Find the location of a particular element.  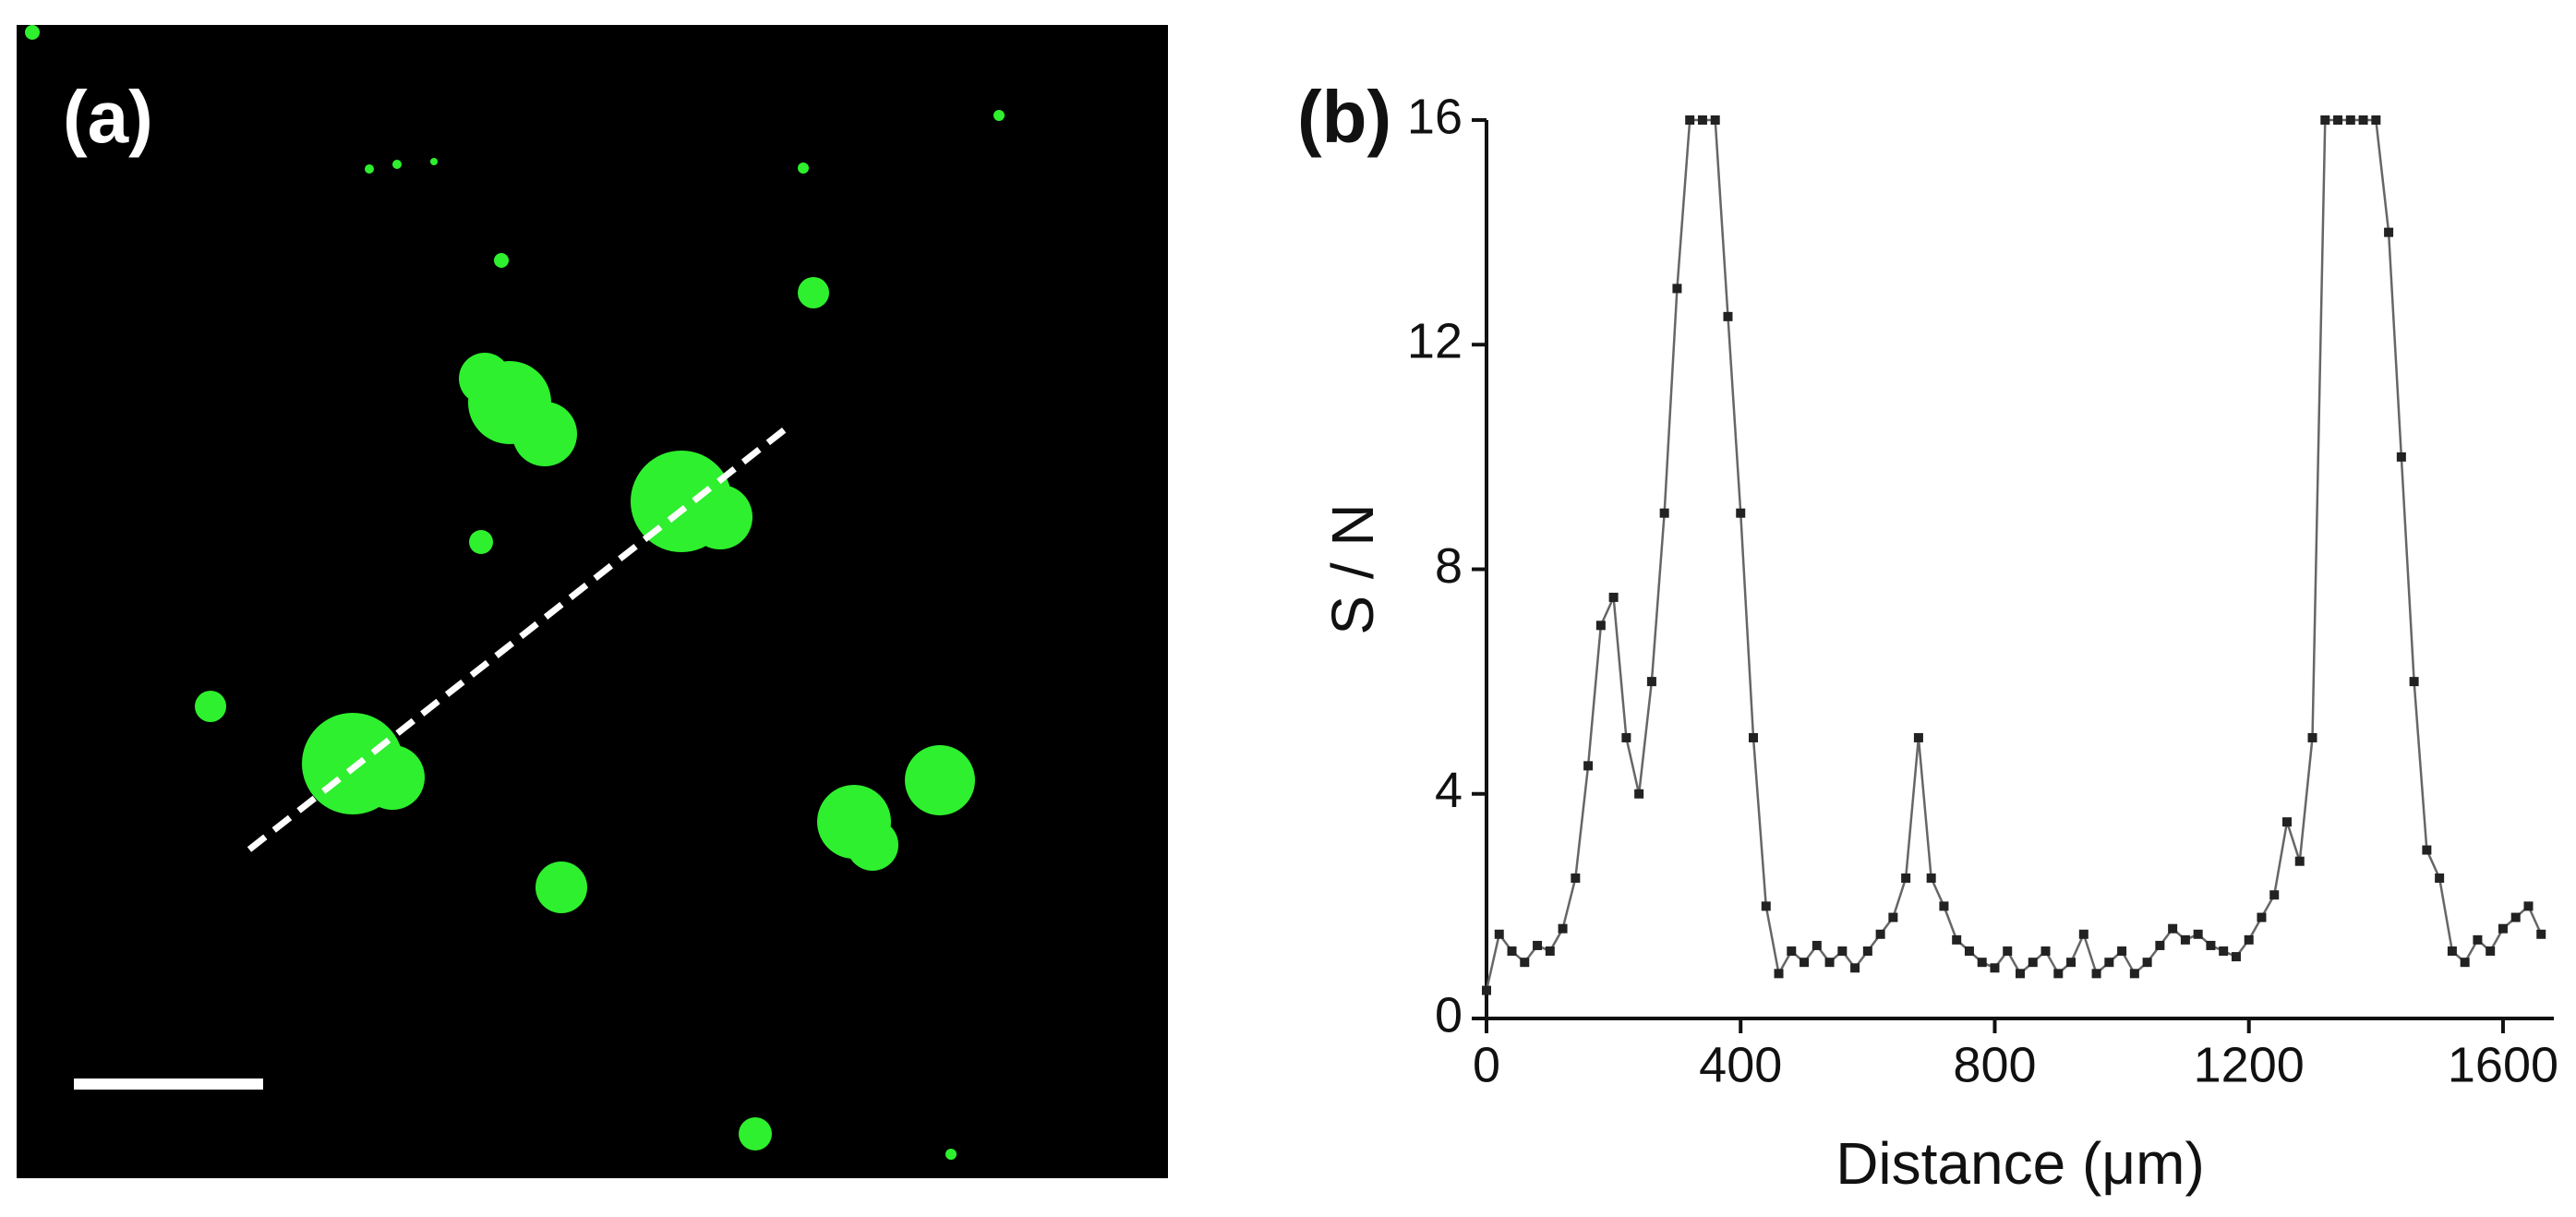

y-tick-label: 4 is located at coordinates (1449, 790).